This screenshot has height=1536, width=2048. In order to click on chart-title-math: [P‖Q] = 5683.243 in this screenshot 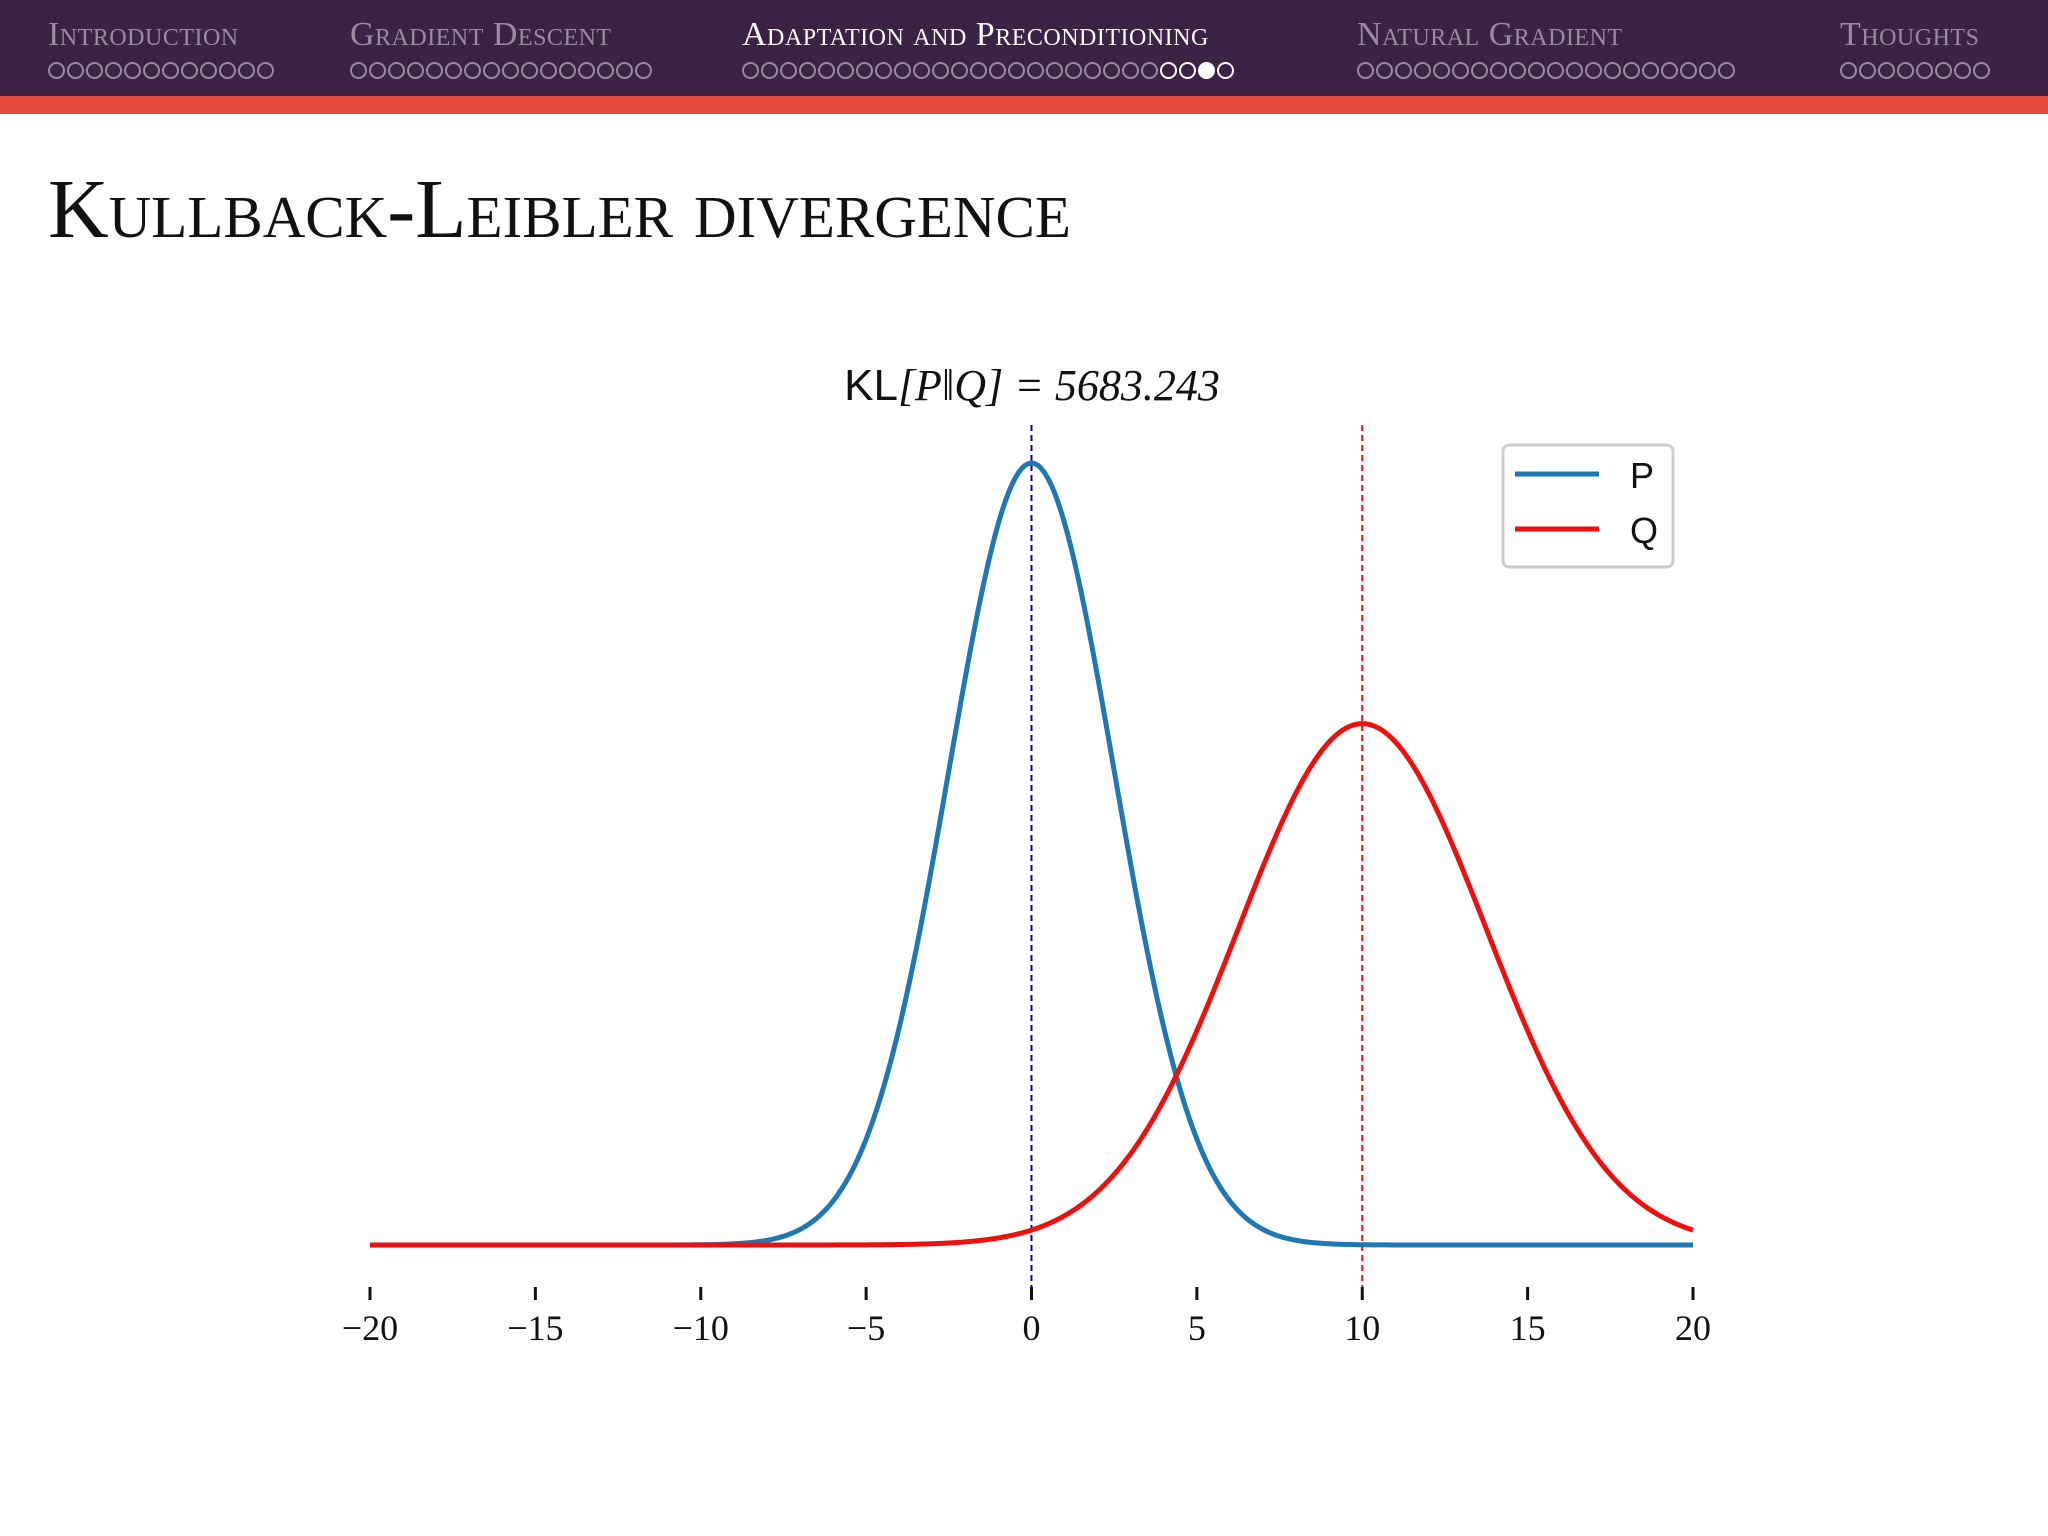, I will do `click(1059, 385)`.